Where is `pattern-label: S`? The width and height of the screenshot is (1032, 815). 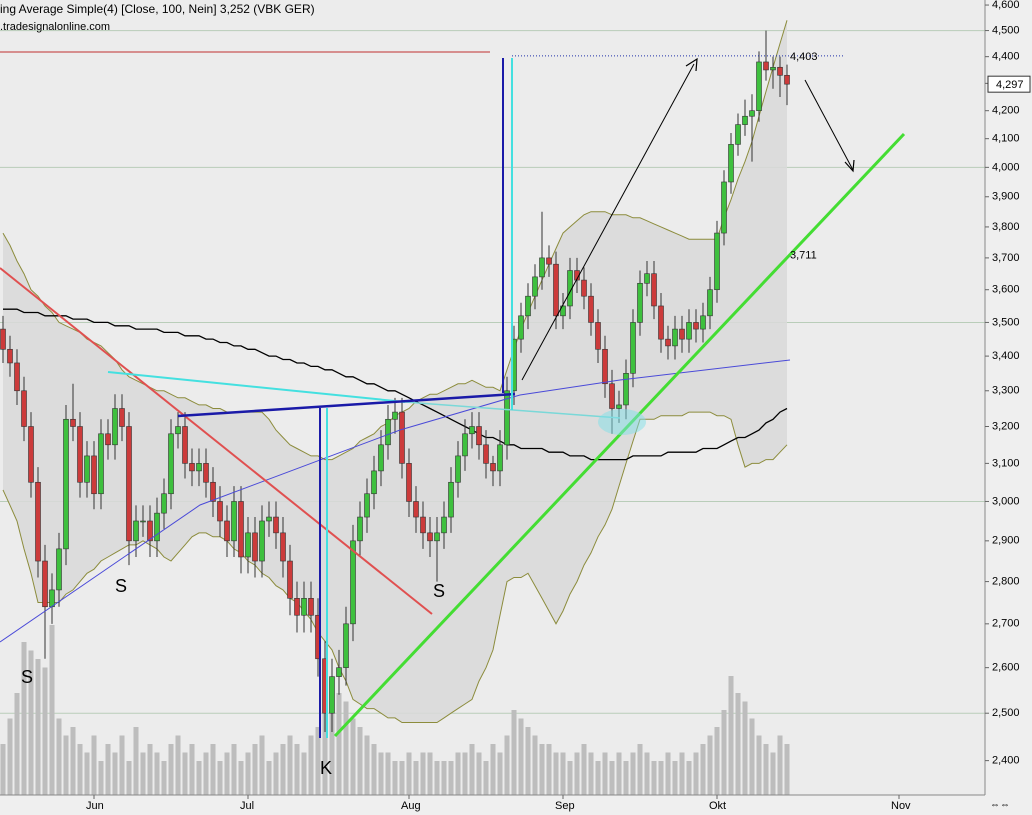 pattern-label: S is located at coordinates (439, 591).